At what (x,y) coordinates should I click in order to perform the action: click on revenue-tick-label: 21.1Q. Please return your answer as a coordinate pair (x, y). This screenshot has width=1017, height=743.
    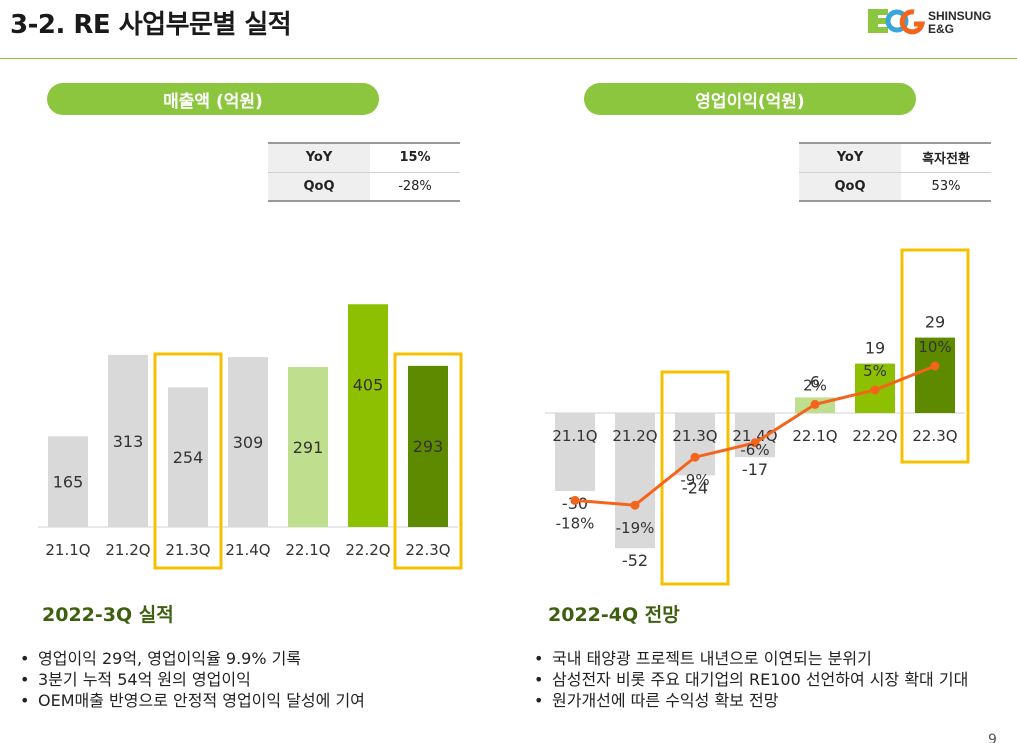
    Looking at the image, I should click on (67, 550).